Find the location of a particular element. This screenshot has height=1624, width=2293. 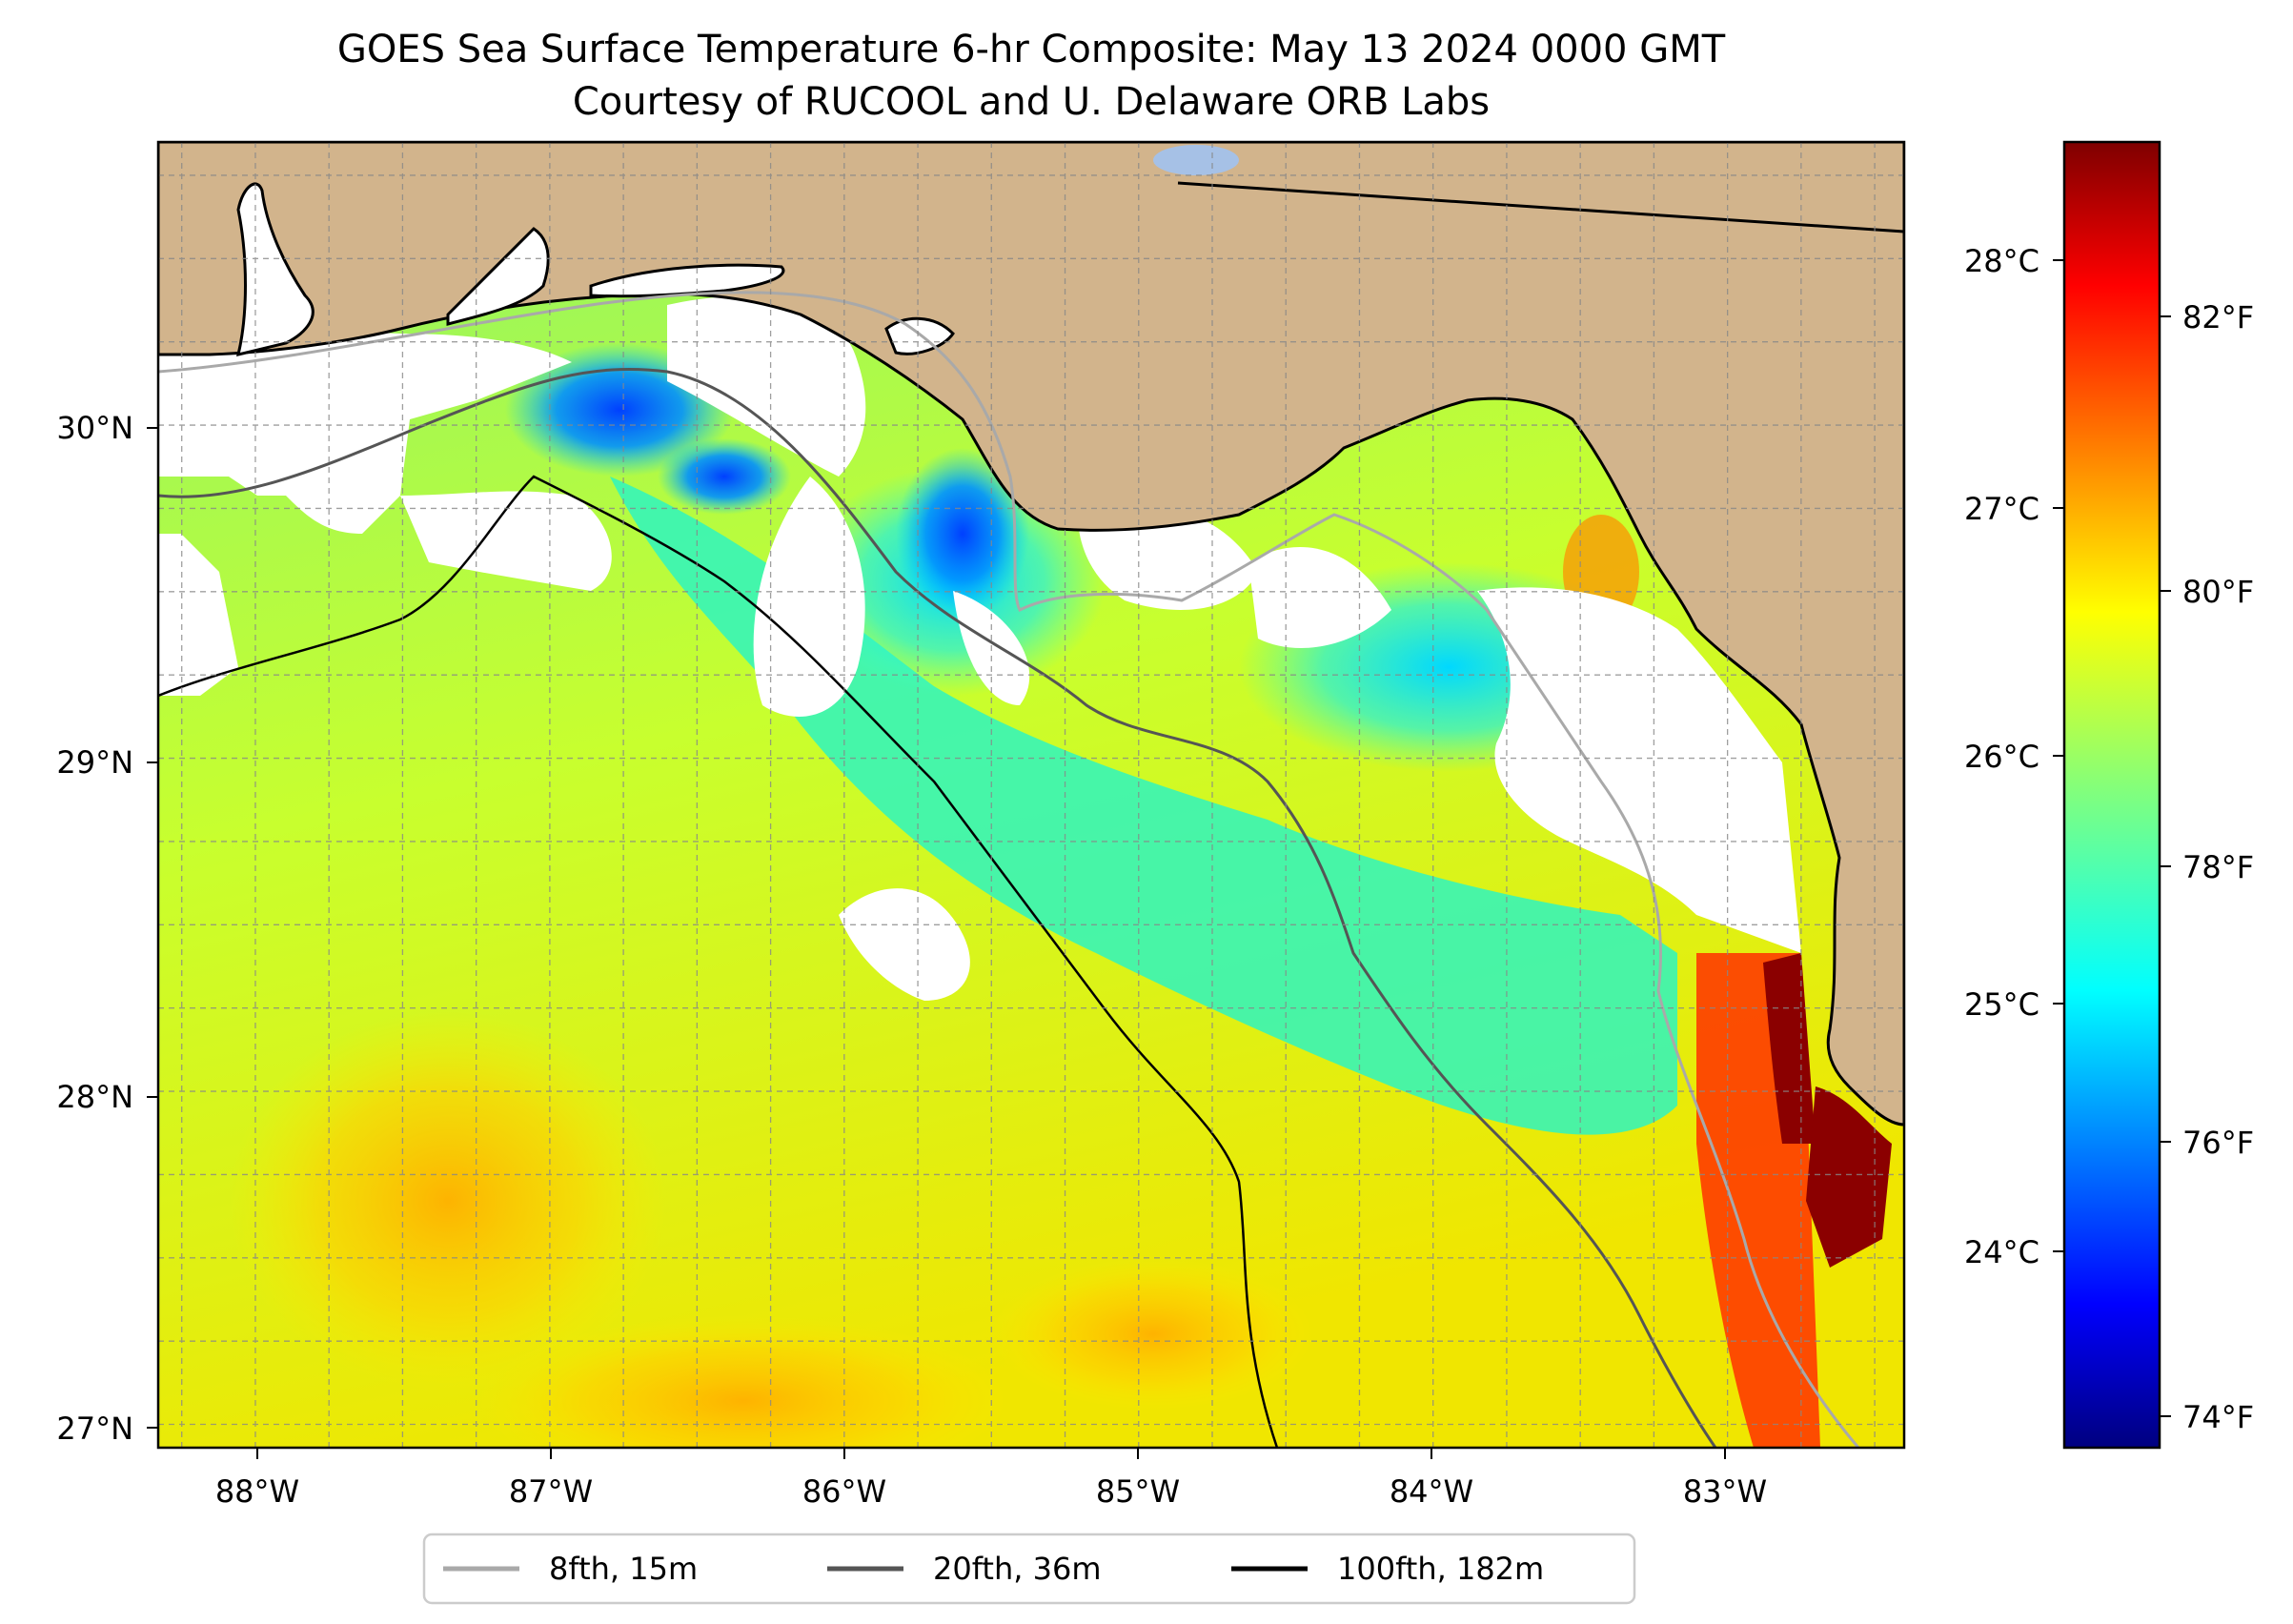

state-border is located at coordinates (1541, 207).